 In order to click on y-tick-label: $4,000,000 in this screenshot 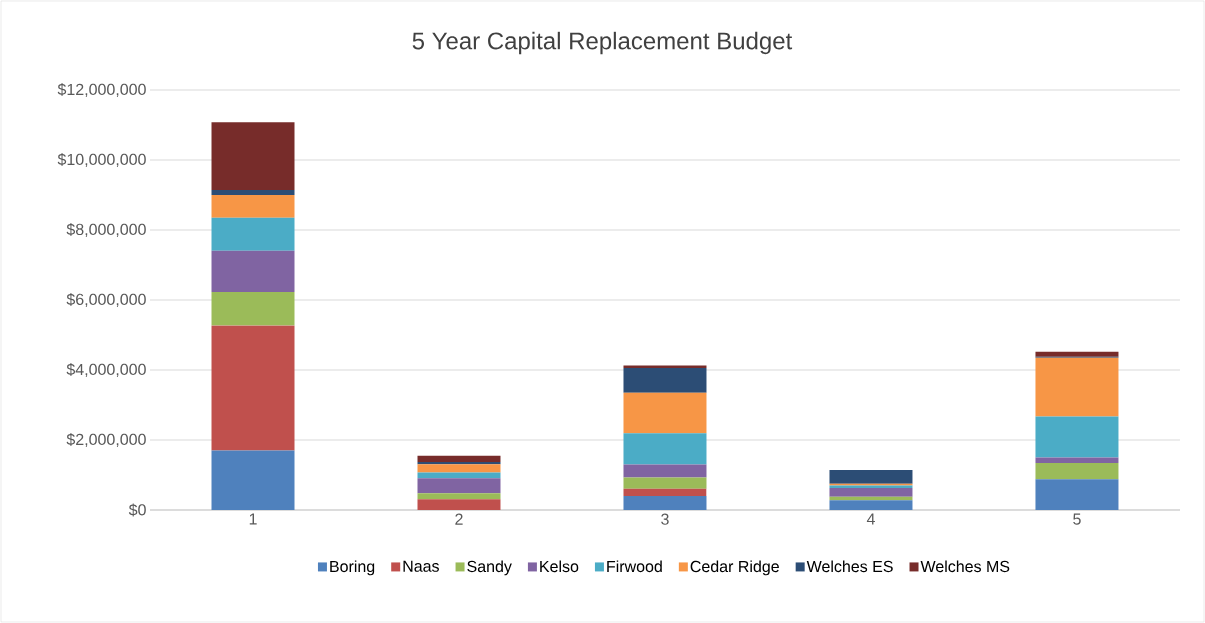, I will do `click(106, 370)`.